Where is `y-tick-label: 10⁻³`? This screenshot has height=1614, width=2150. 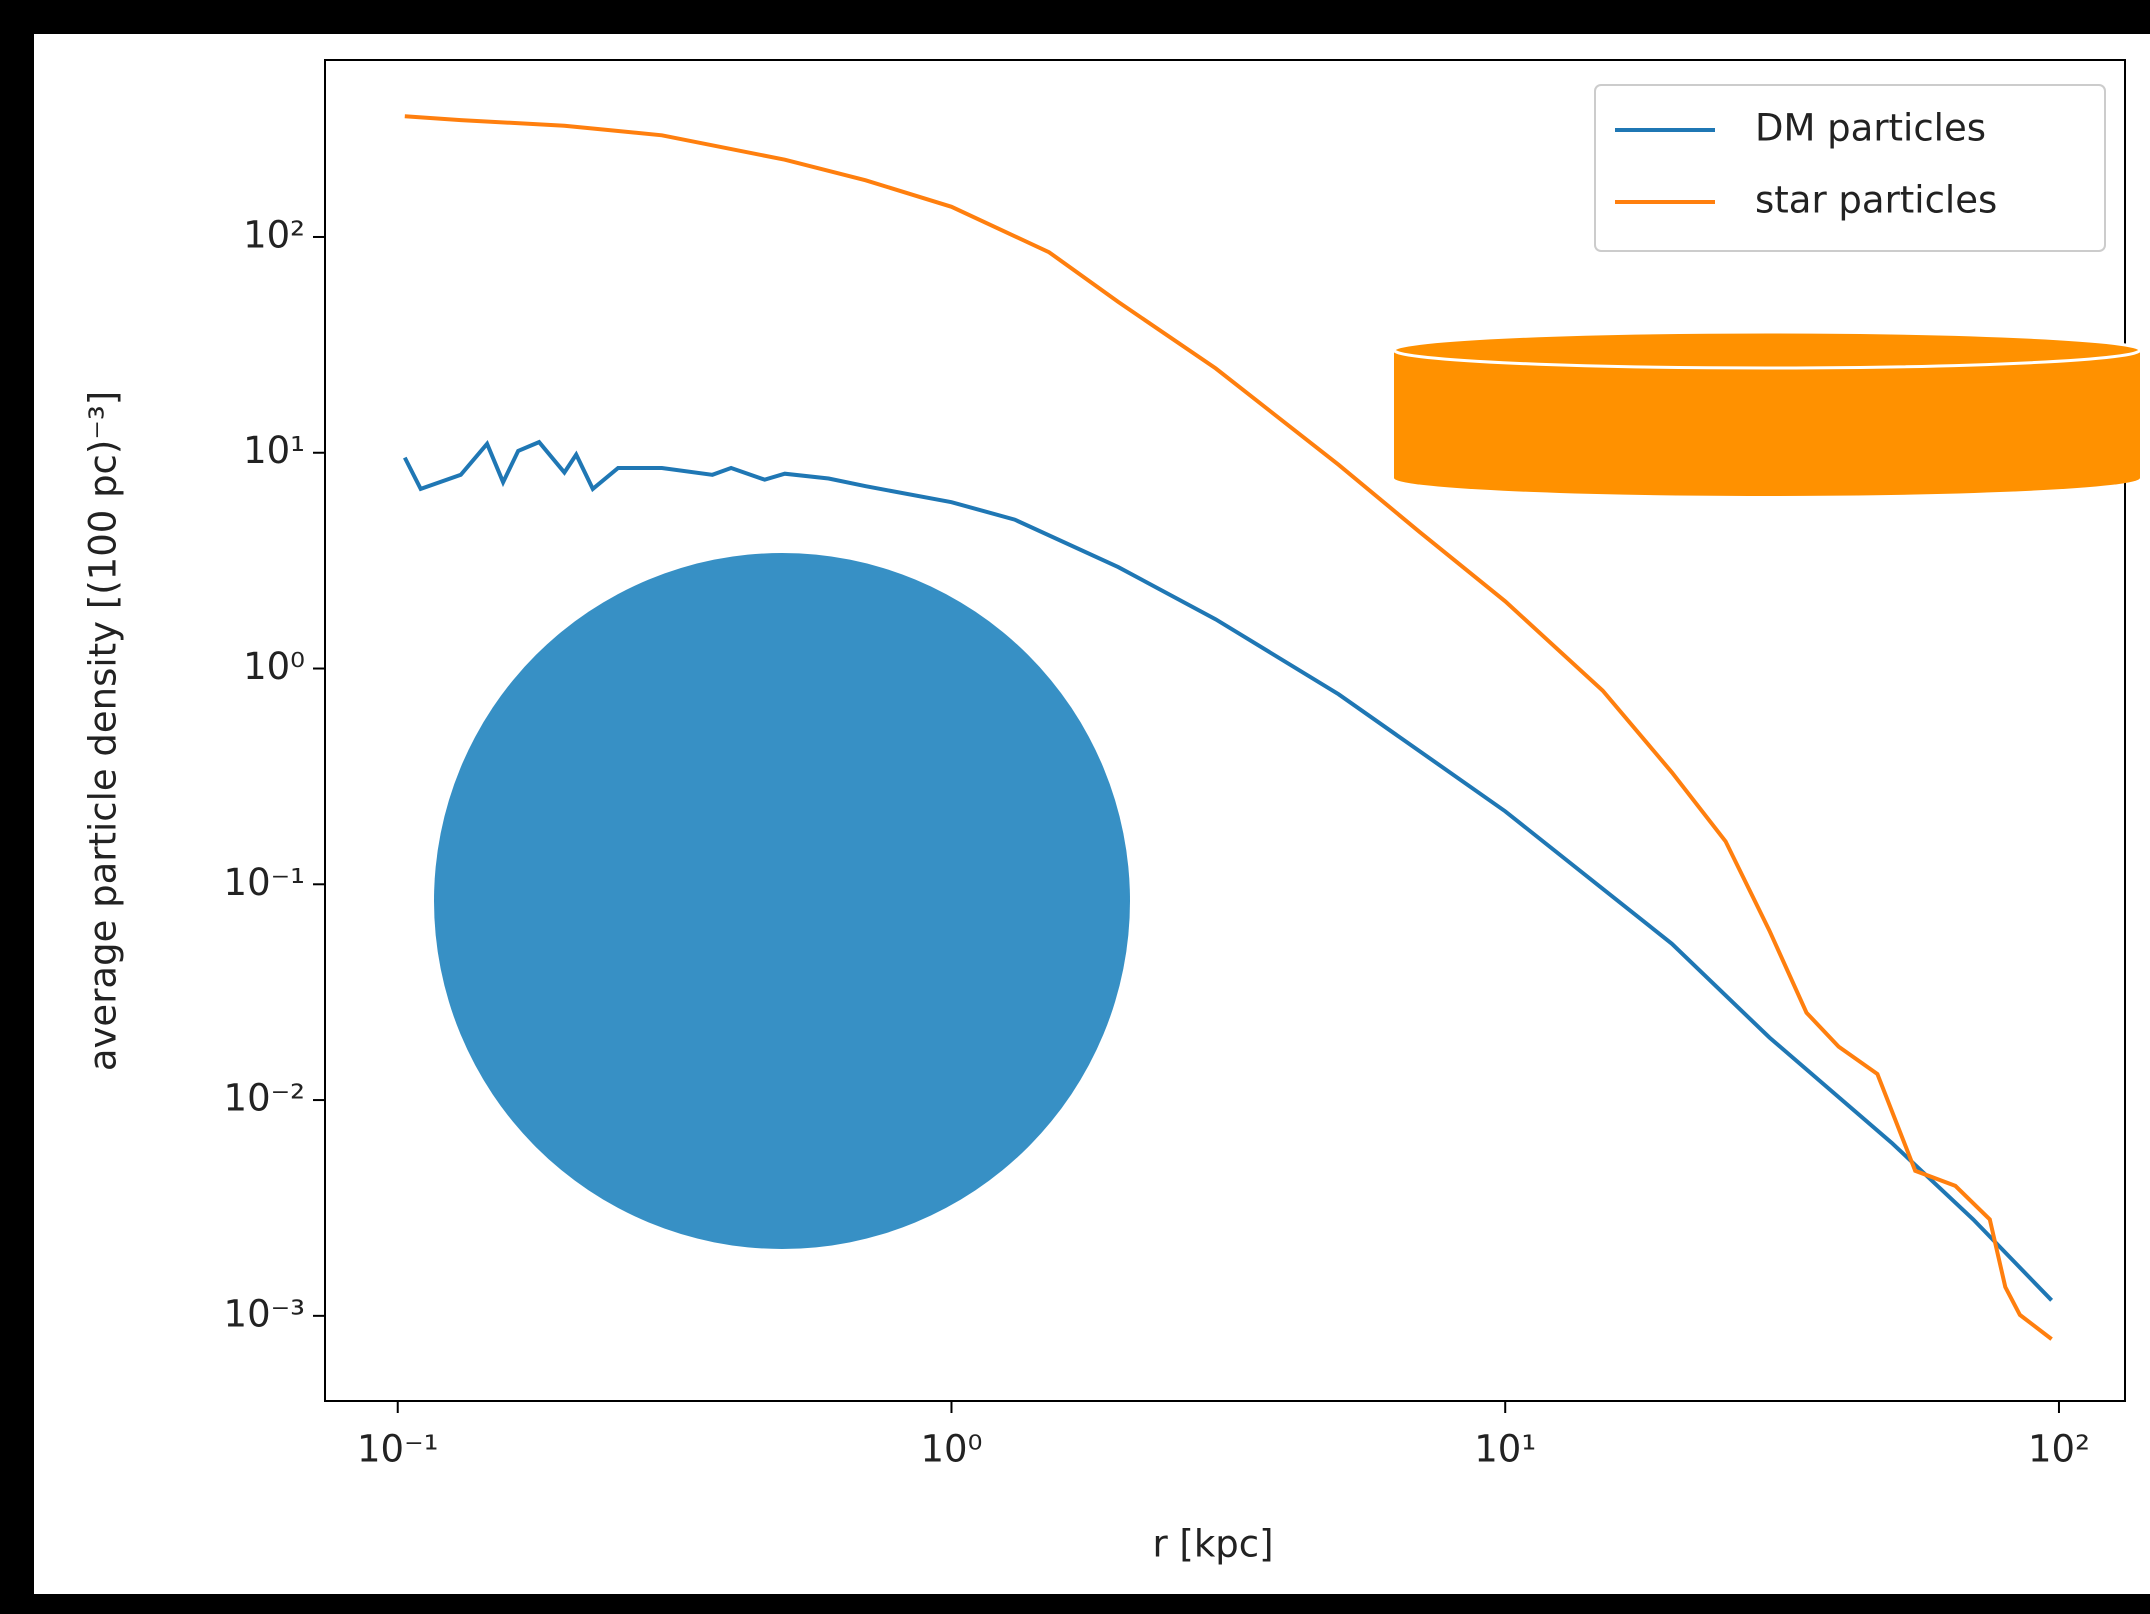
y-tick-label: 10⁻³ is located at coordinates (264, 1313).